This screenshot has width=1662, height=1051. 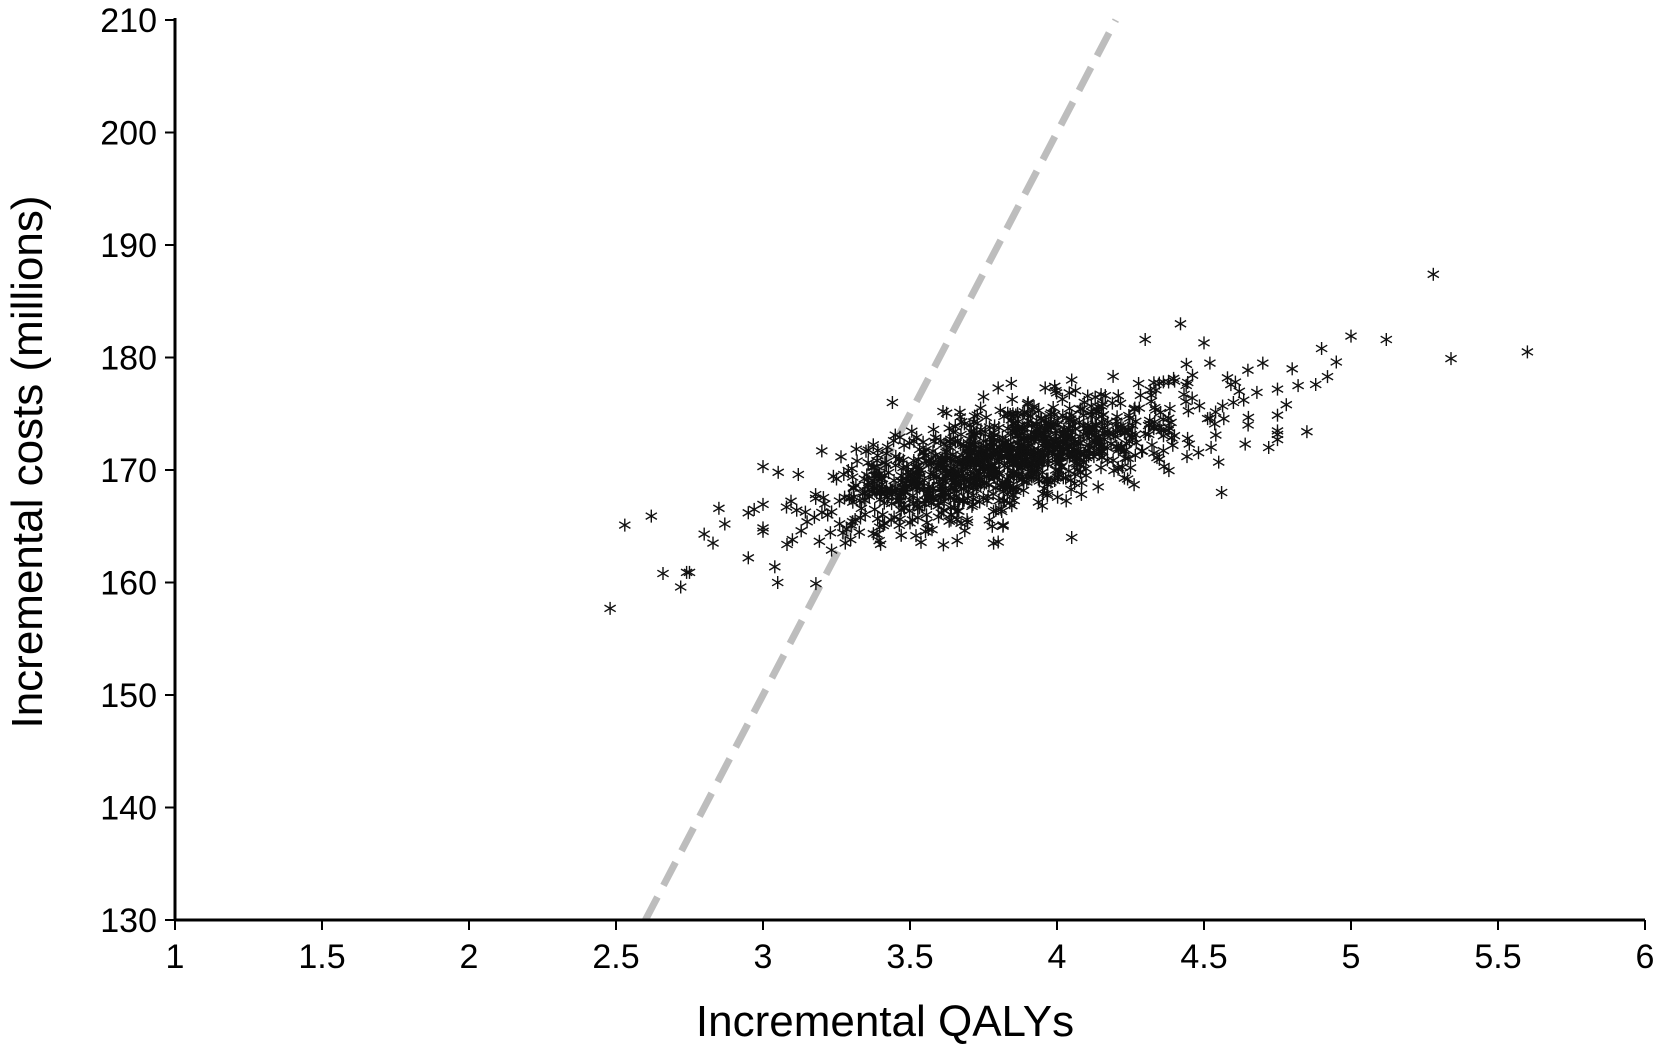 What do you see at coordinates (763, 957) in the screenshot?
I see `x-tick-label: 3` at bounding box center [763, 957].